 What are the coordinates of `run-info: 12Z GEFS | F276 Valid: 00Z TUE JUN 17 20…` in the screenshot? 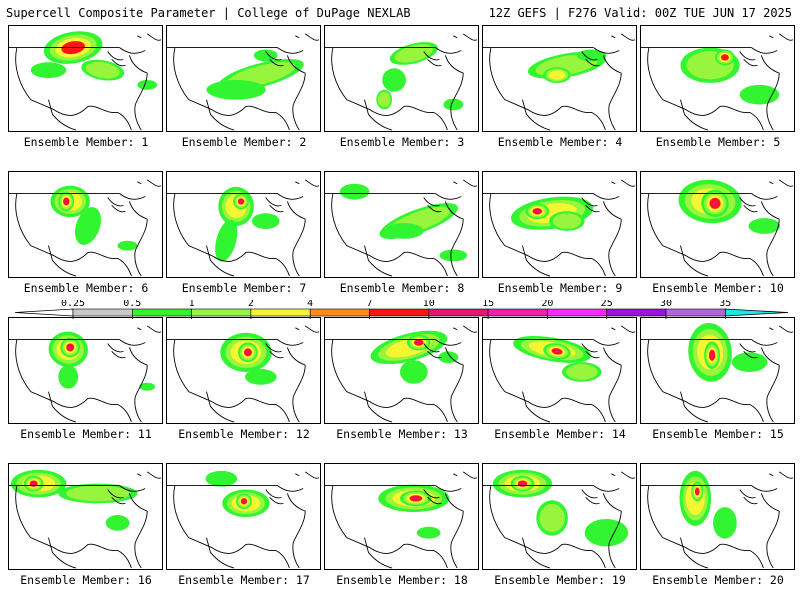 It's located at (640, 13).